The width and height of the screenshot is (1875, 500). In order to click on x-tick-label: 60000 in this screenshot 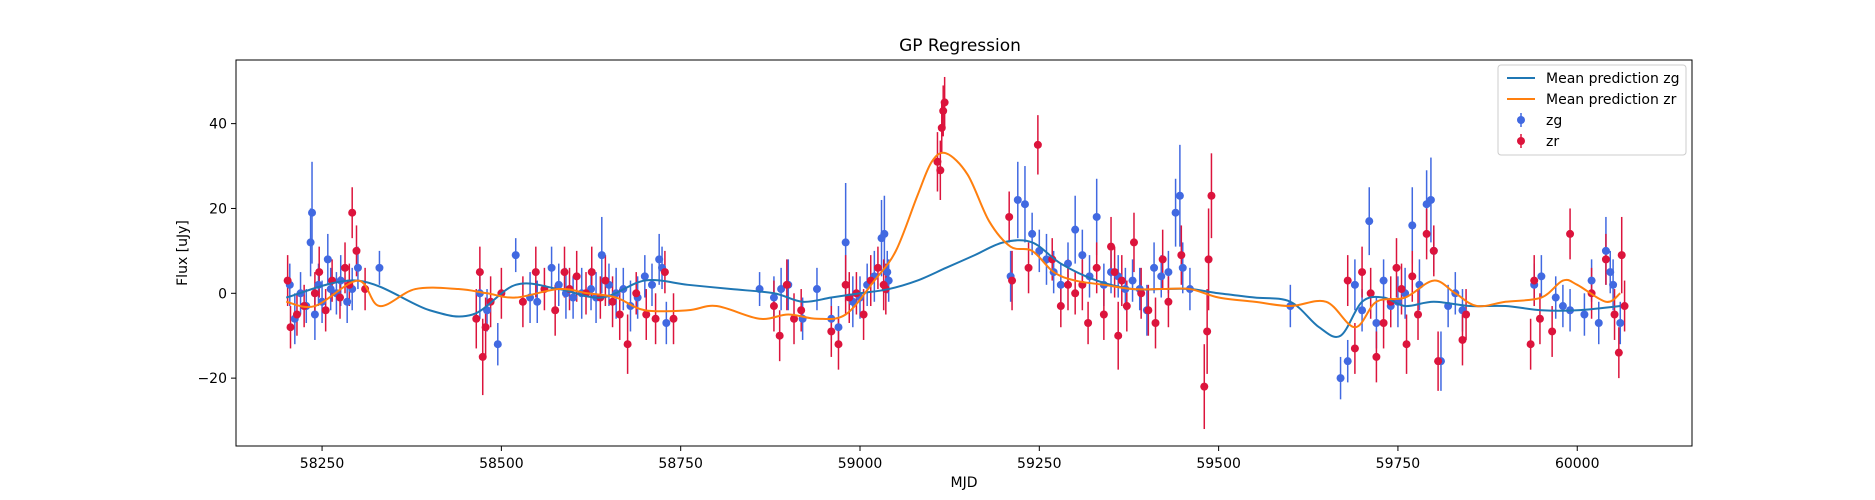, I will do `click(1577, 464)`.